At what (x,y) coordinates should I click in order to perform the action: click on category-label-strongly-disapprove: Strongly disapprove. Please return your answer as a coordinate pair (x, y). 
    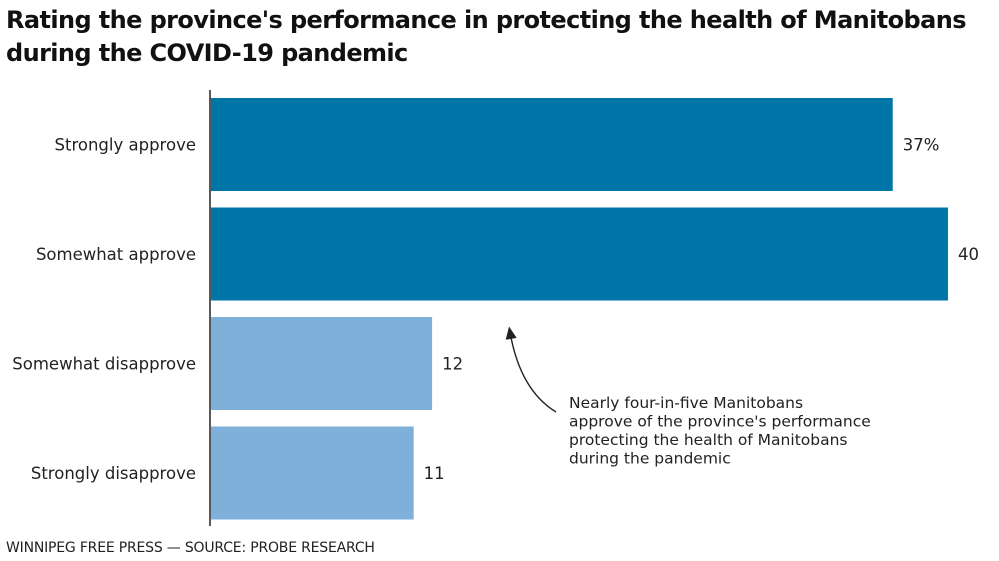
    Looking at the image, I should click on (113, 473).